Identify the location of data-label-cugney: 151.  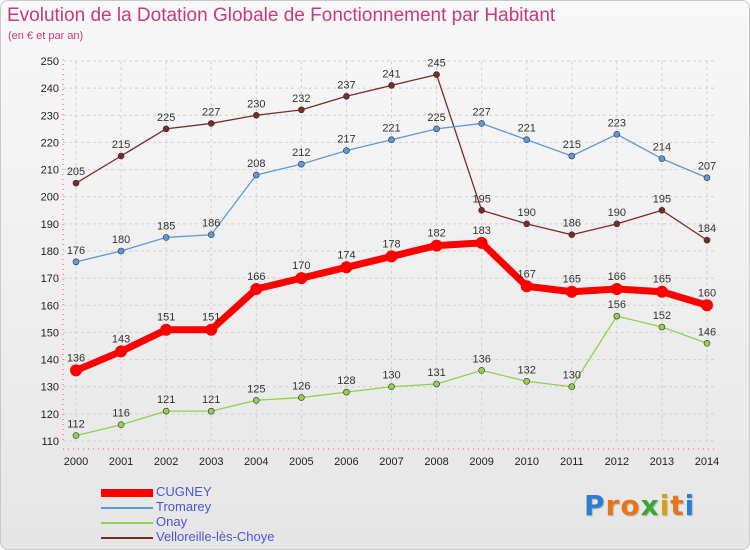
(166, 318).